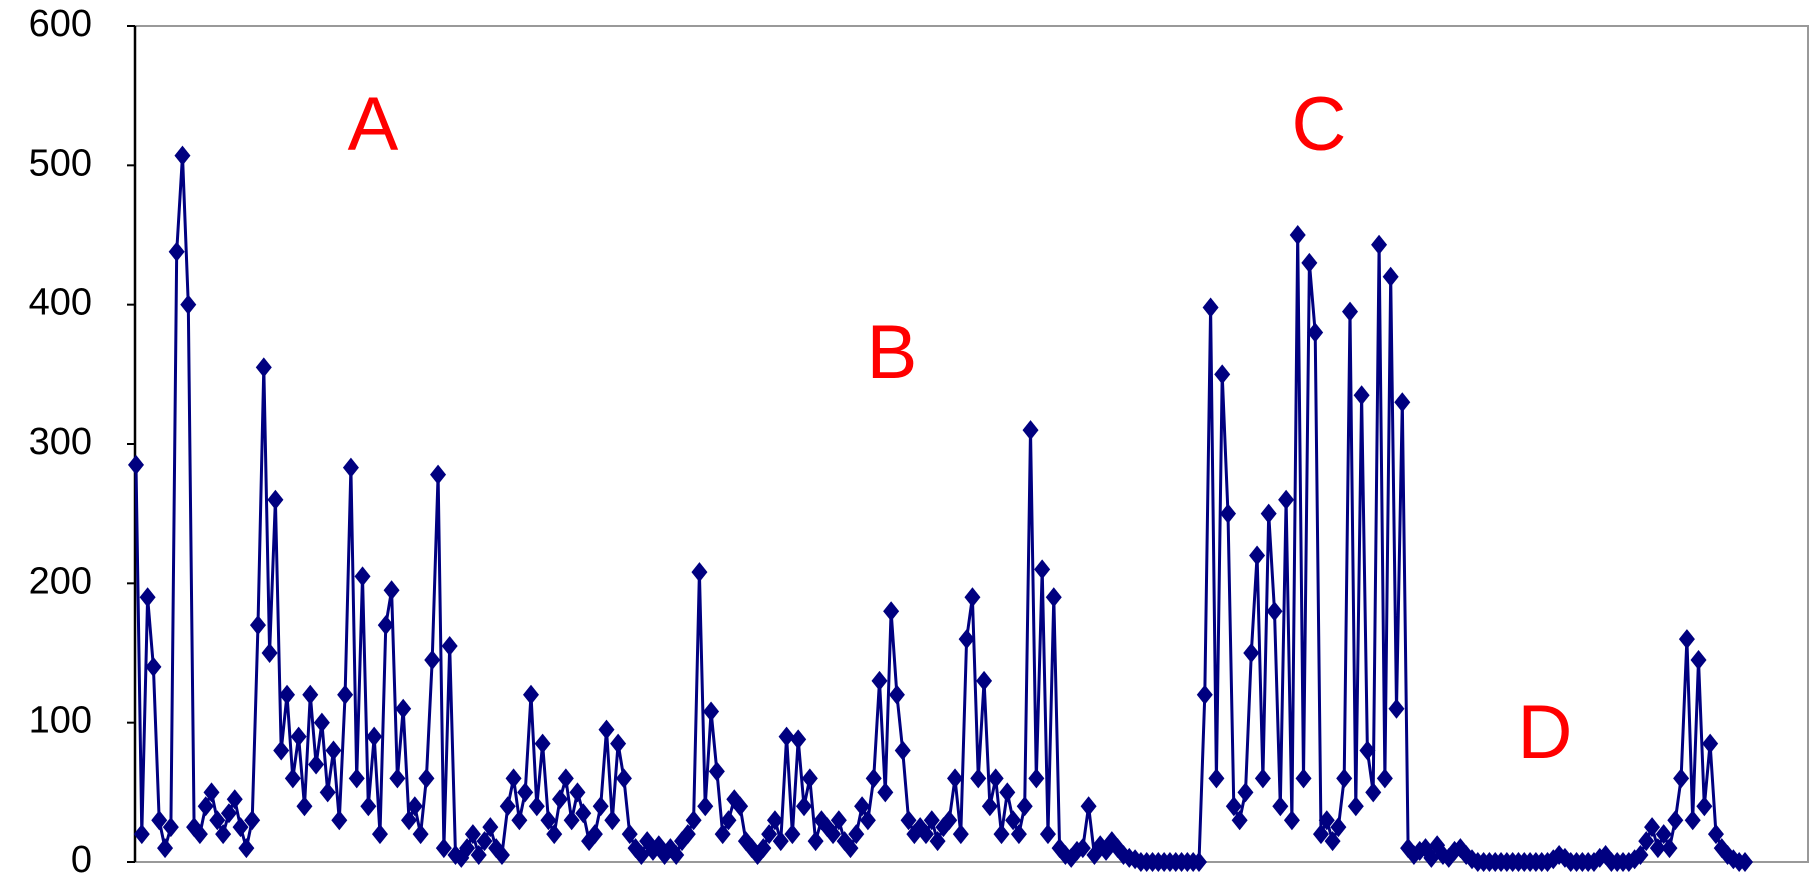  What do you see at coordinates (81, 857) in the screenshot?
I see `y-tick-label: 0` at bounding box center [81, 857].